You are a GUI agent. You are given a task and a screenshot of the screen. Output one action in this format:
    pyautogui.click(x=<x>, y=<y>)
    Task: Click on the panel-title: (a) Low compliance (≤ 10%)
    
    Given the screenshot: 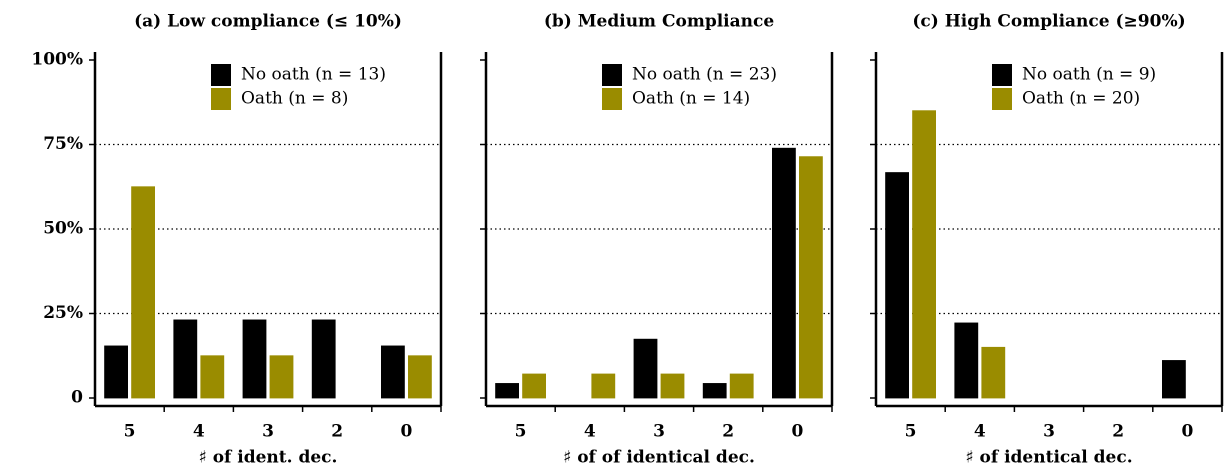 What is the action you would take?
    pyautogui.click(x=268, y=22)
    